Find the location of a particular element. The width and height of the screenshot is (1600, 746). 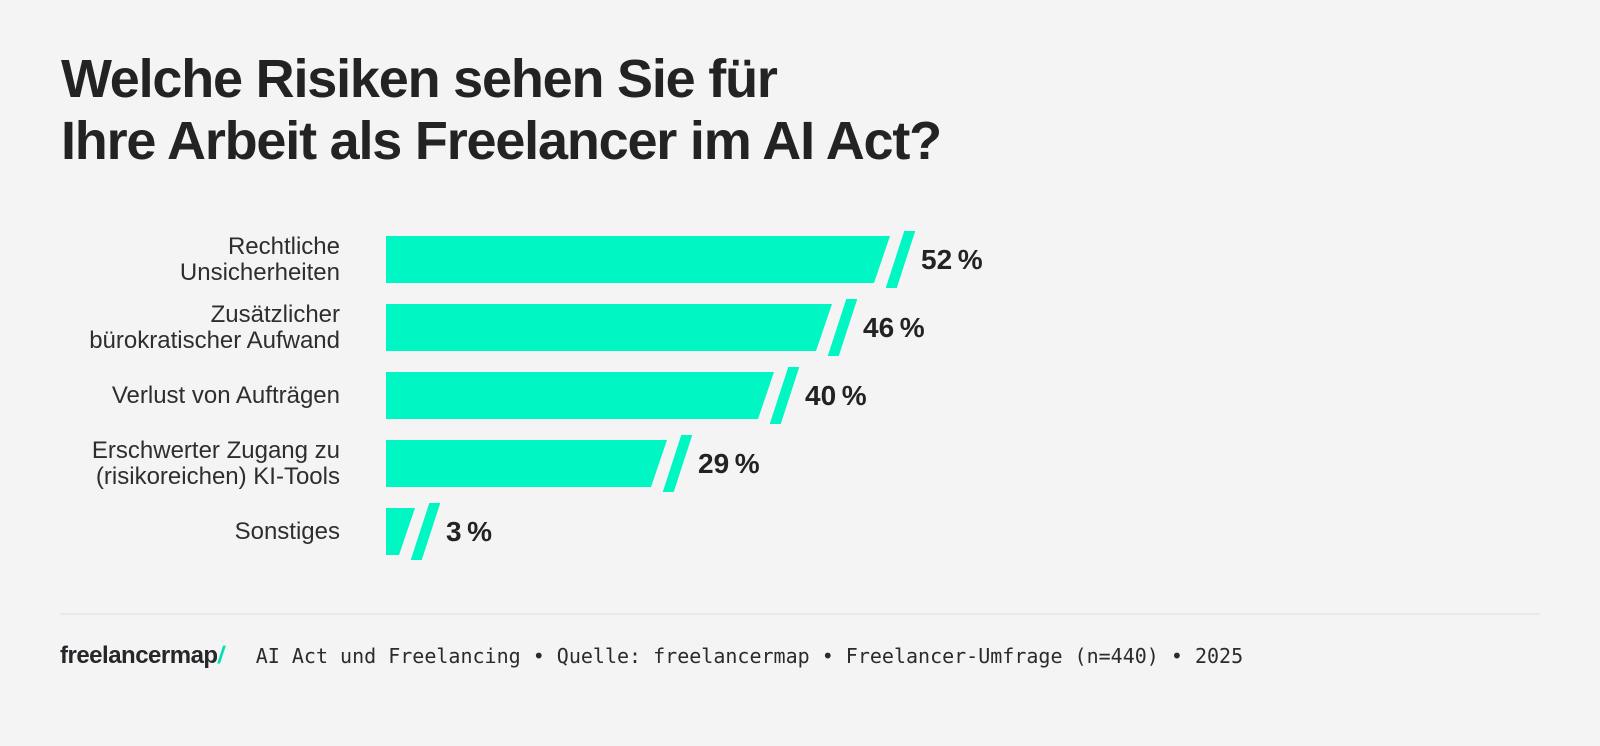

page-title-line1: Welche Risiken sehen Sie für is located at coordinates (419, 79).